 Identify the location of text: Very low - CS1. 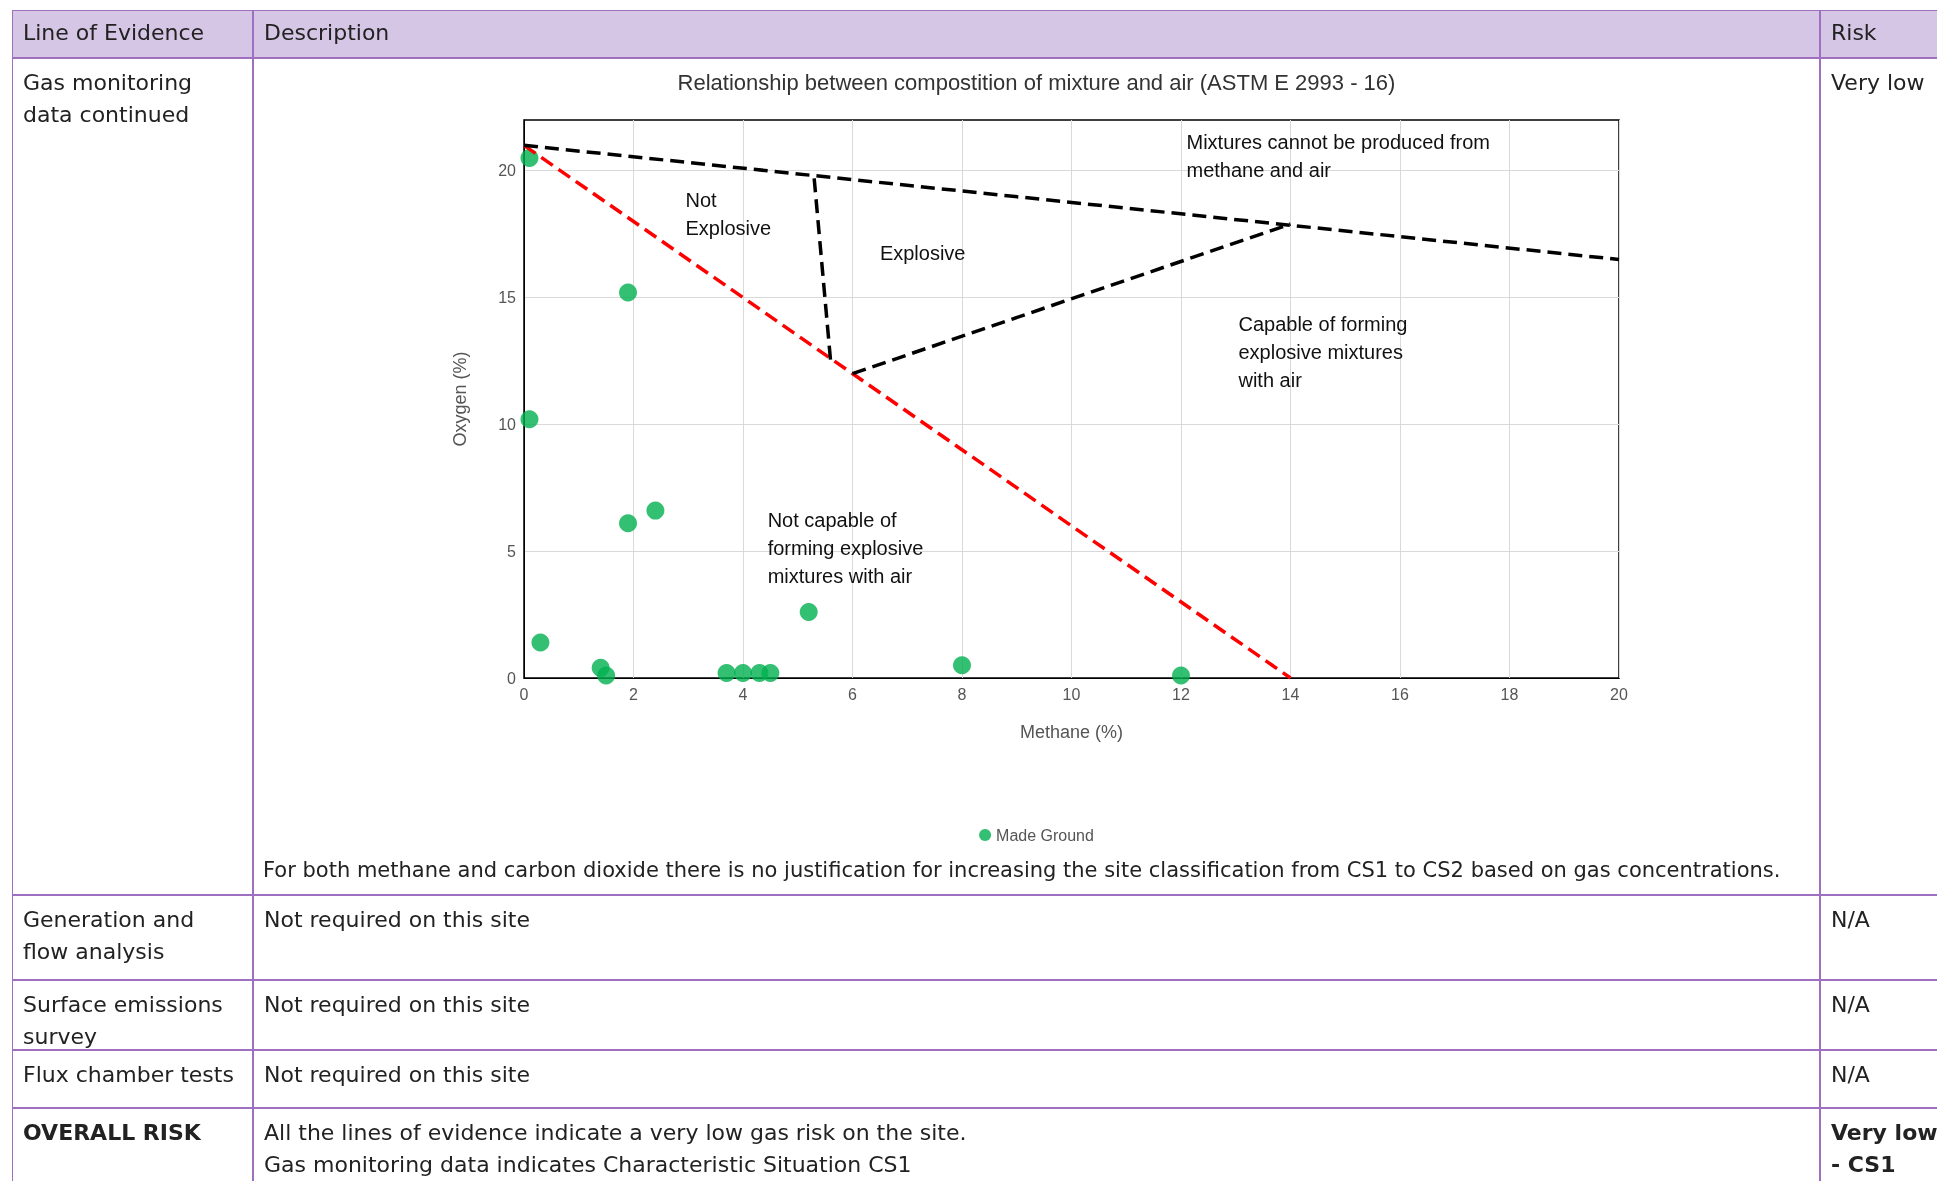
(1878, 1144).